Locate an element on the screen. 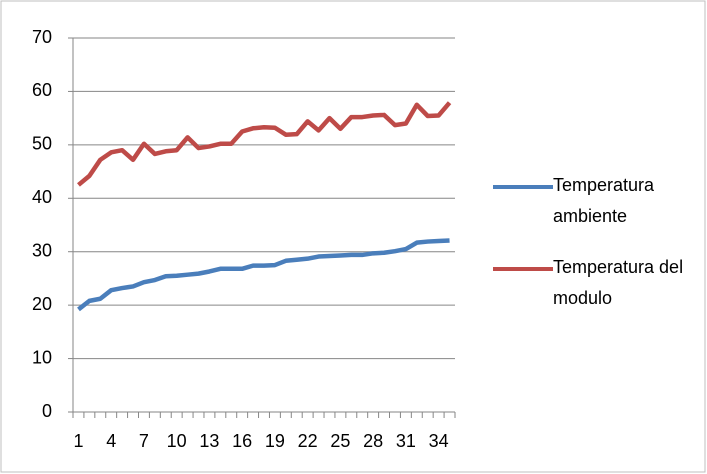  x-tick-label: 1 is located at coordinates (78, 441).